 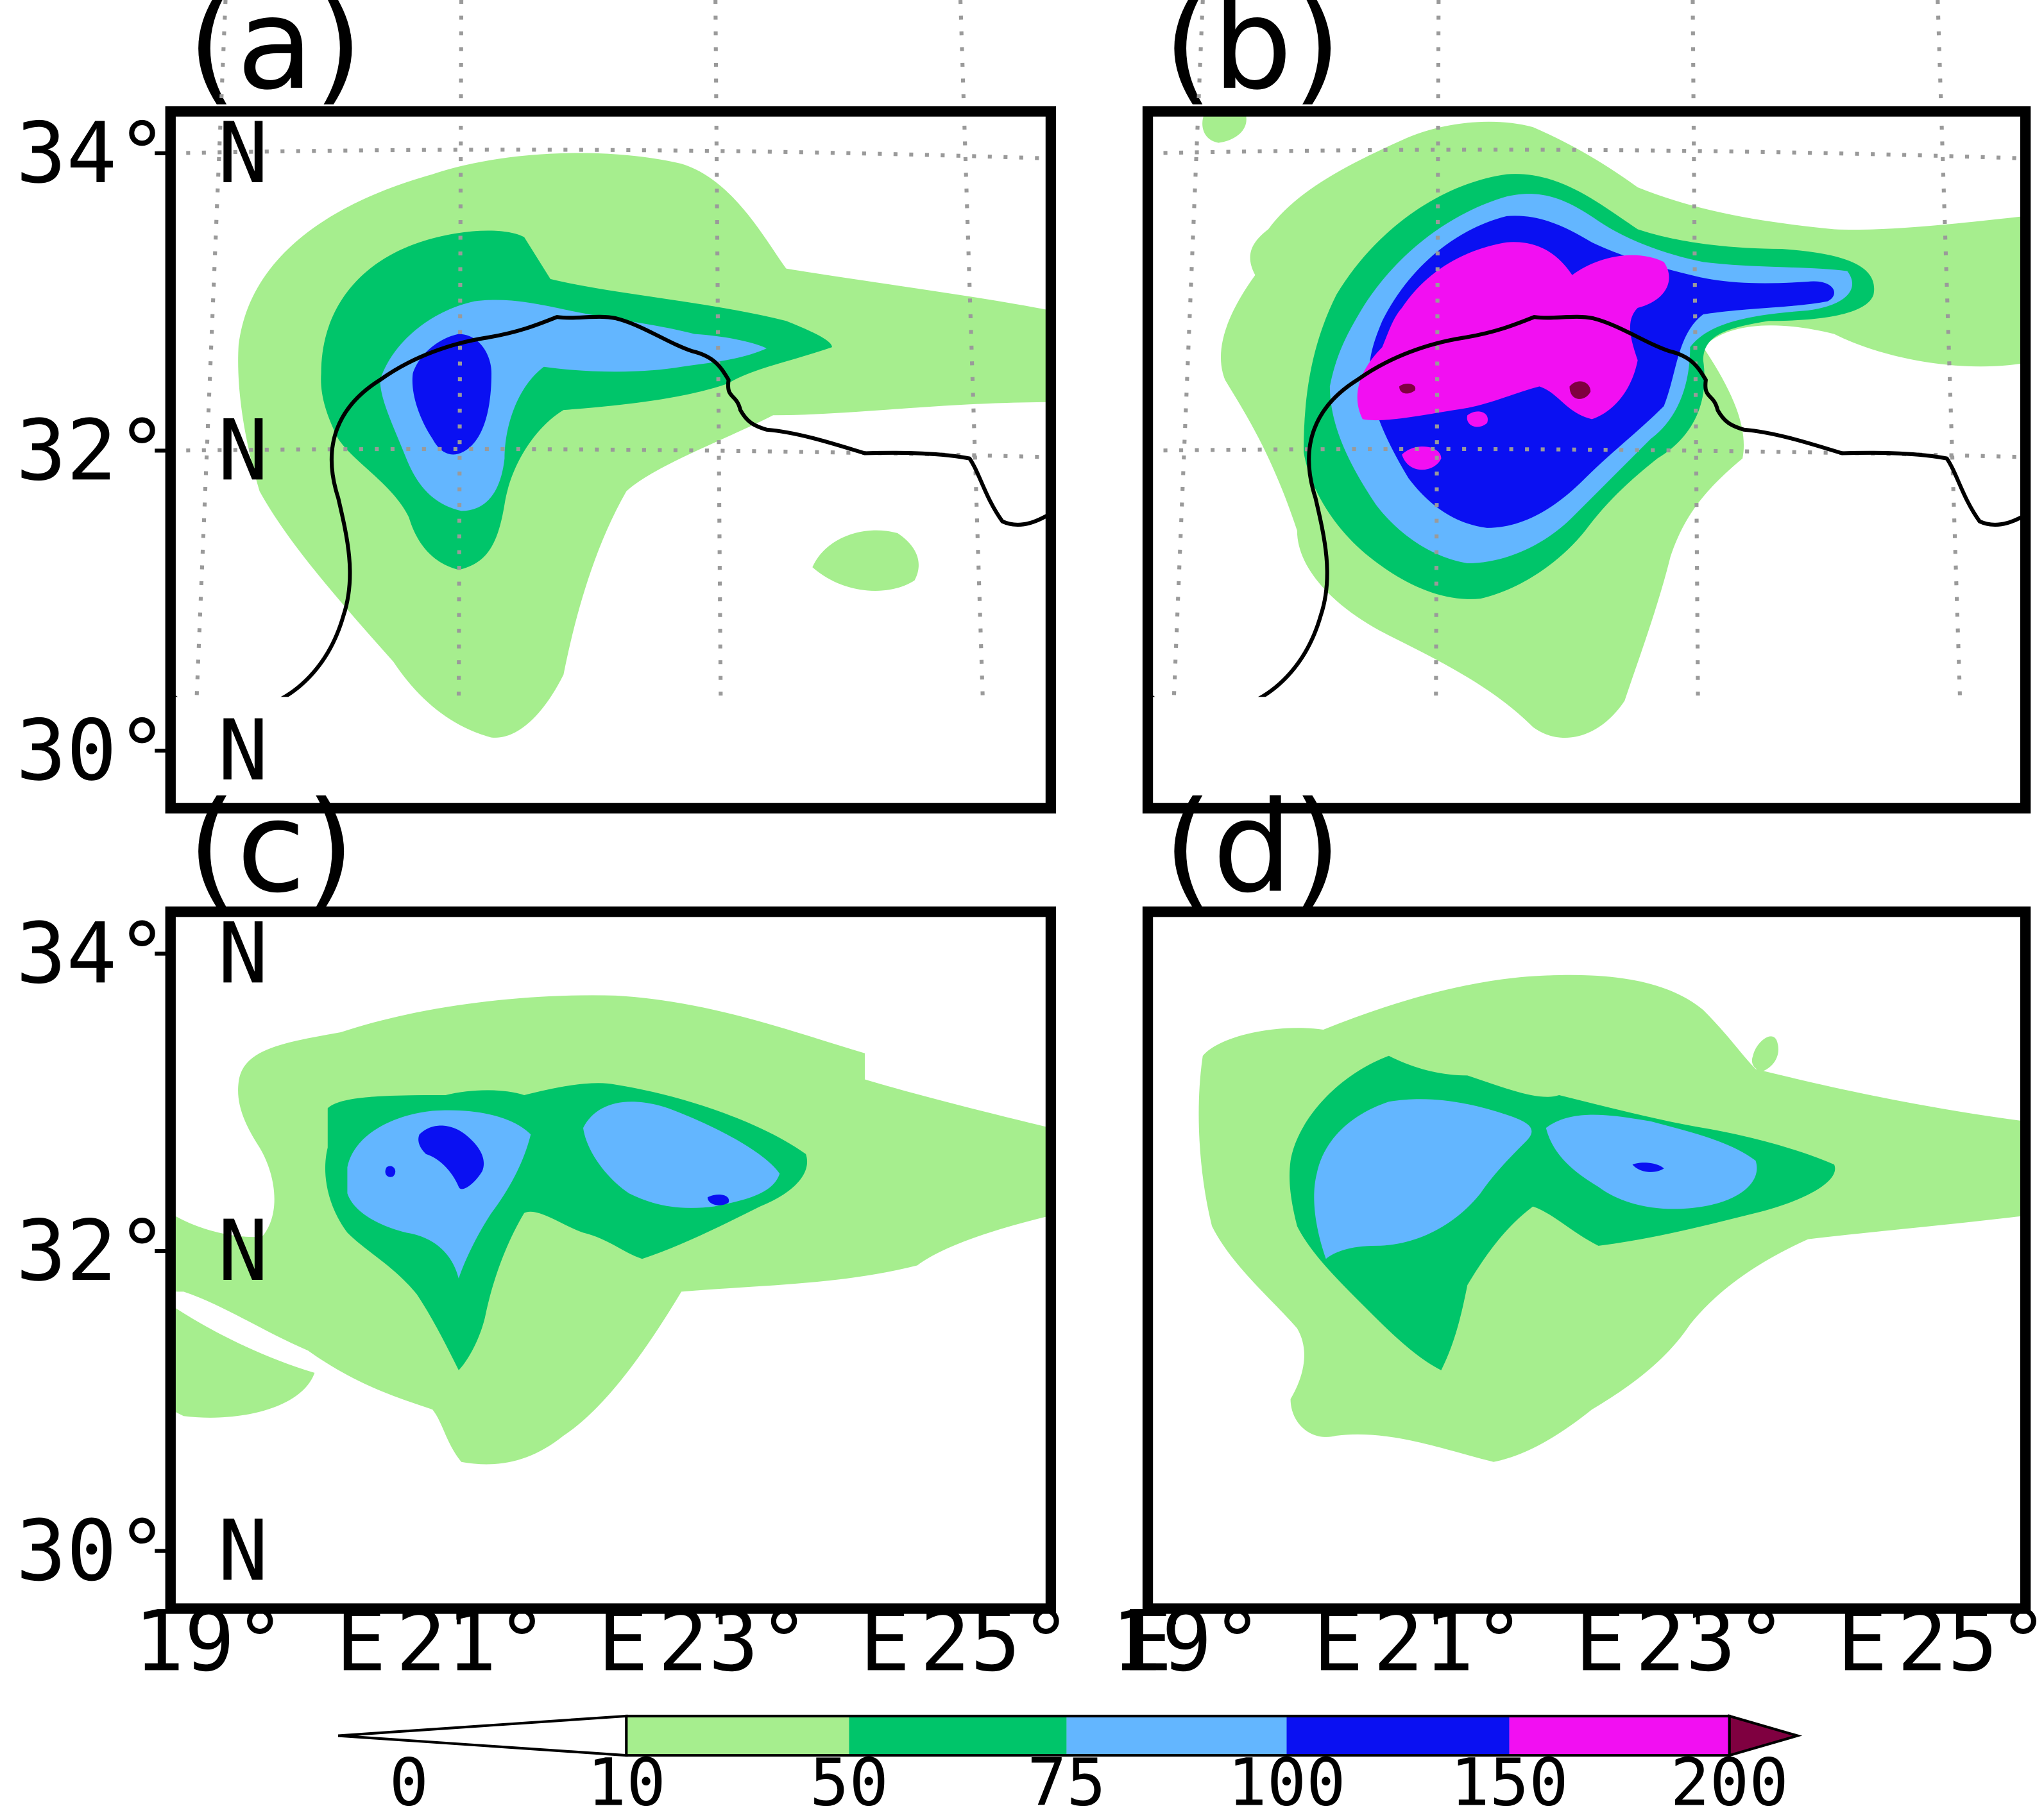 What do you see at coordinates (483, 1735) in the screenshot?
I see `colorbar-under-arrow` at bounding box center [483, 1735].